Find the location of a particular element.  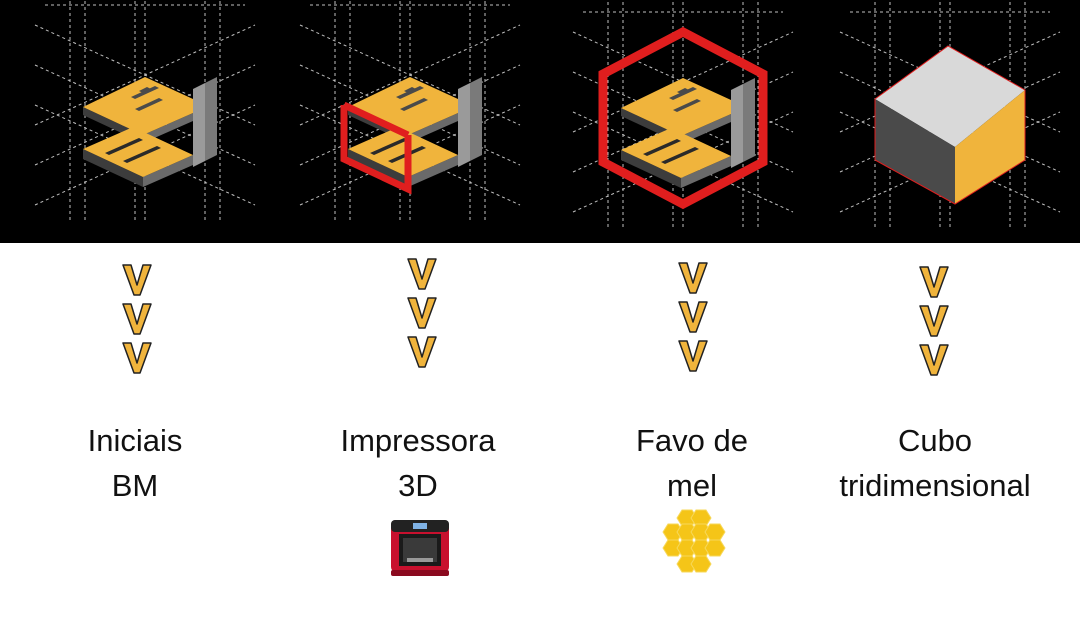

label-favo-de-mel: Favo de mel is located at coordinates (692, 463).